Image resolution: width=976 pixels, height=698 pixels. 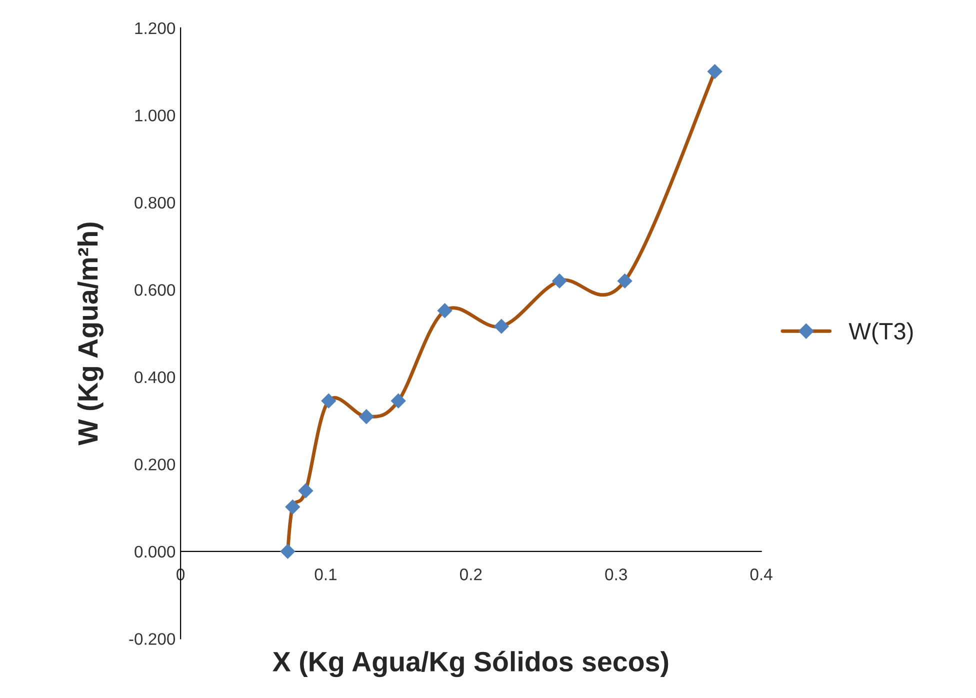 I want to click on y-axis-title: W (Kg Agua/m²h), so click(x=90, y=334).